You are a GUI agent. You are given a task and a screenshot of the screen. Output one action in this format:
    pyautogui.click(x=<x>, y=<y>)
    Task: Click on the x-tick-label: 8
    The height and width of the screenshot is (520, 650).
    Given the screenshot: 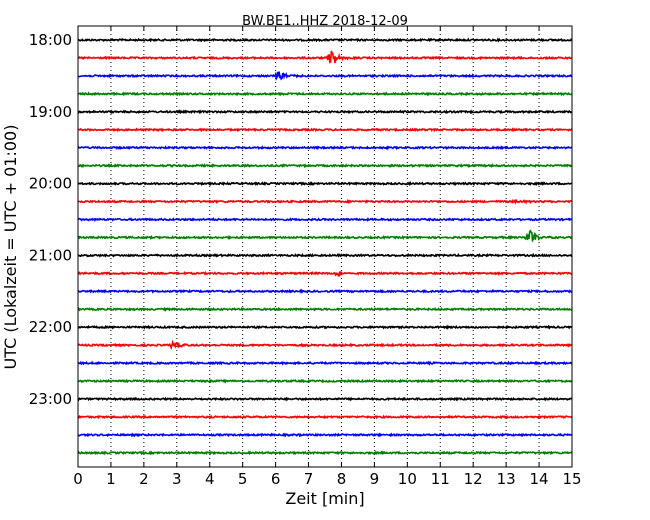 What is the action you would take?
    pyautogui.click(x=342, y=479)
    